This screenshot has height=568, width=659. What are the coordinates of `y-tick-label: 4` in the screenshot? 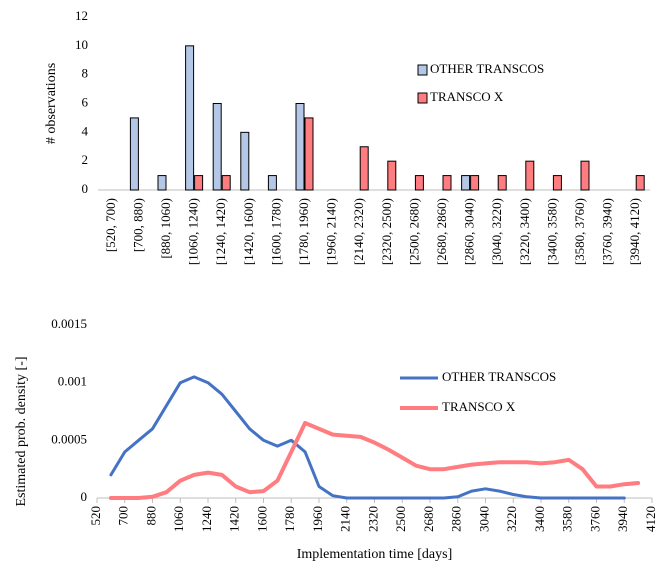 It's located at (85, 130).